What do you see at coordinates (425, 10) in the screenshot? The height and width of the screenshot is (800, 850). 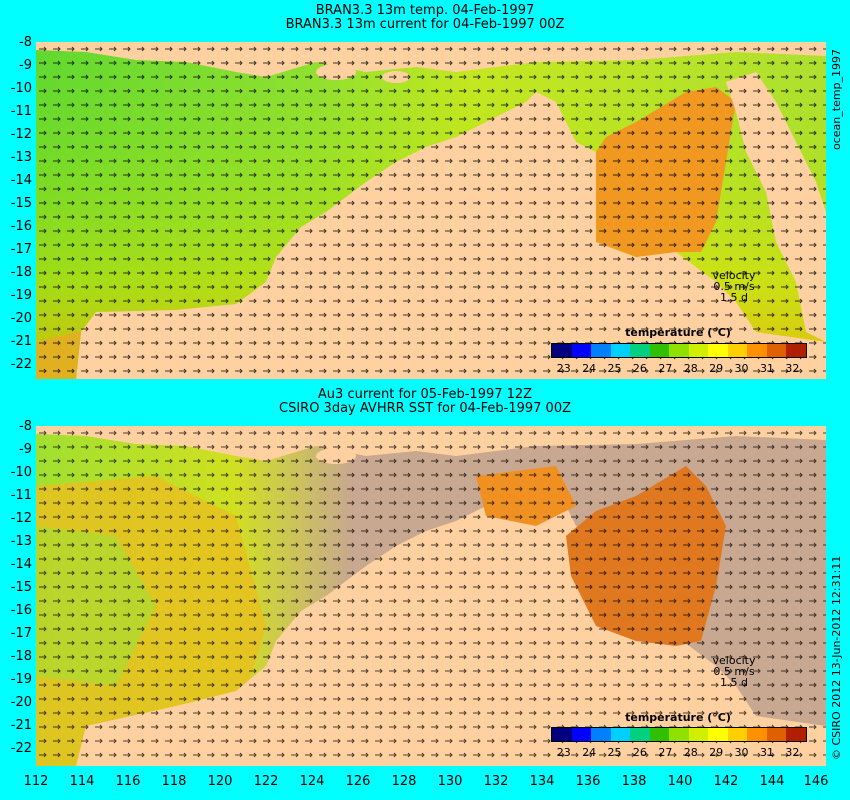 I see `top-title-line1: BRAN3.3 13m temp. 04-Feb-1997` at bounding box center [425, 10].